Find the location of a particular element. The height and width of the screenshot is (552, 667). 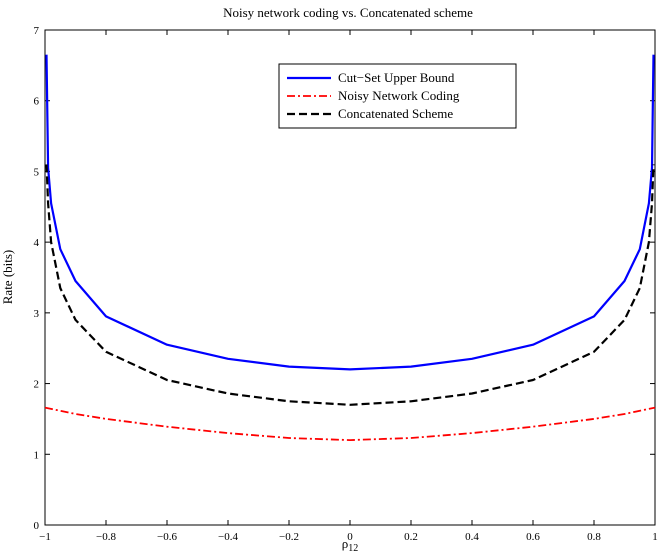

x-tick-label: 0.2 is located at coordinates (411, 537).